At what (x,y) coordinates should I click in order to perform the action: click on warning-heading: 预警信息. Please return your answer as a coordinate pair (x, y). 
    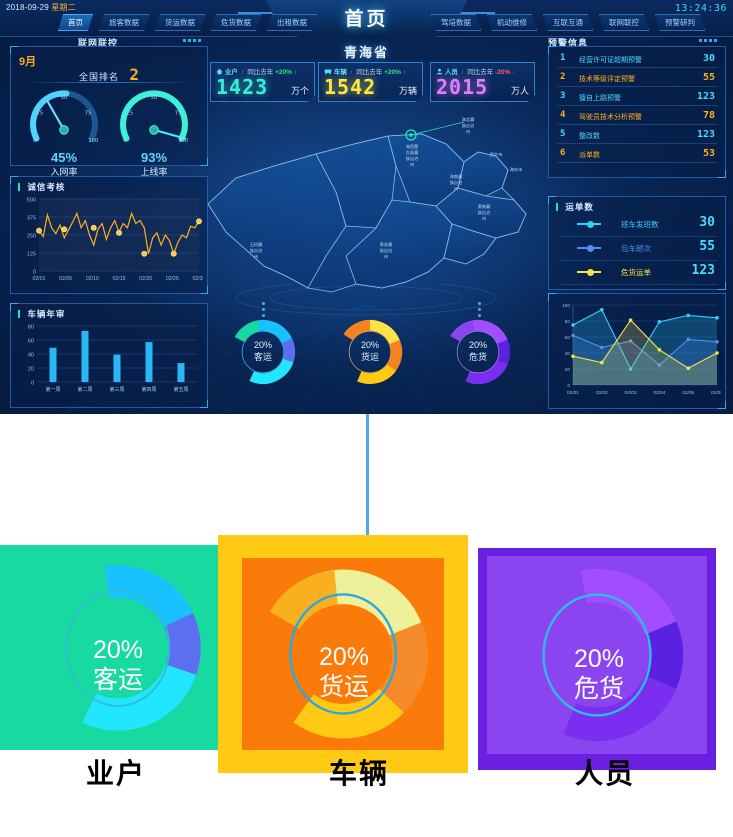
    Looking at the image, I should click on (568, 43).